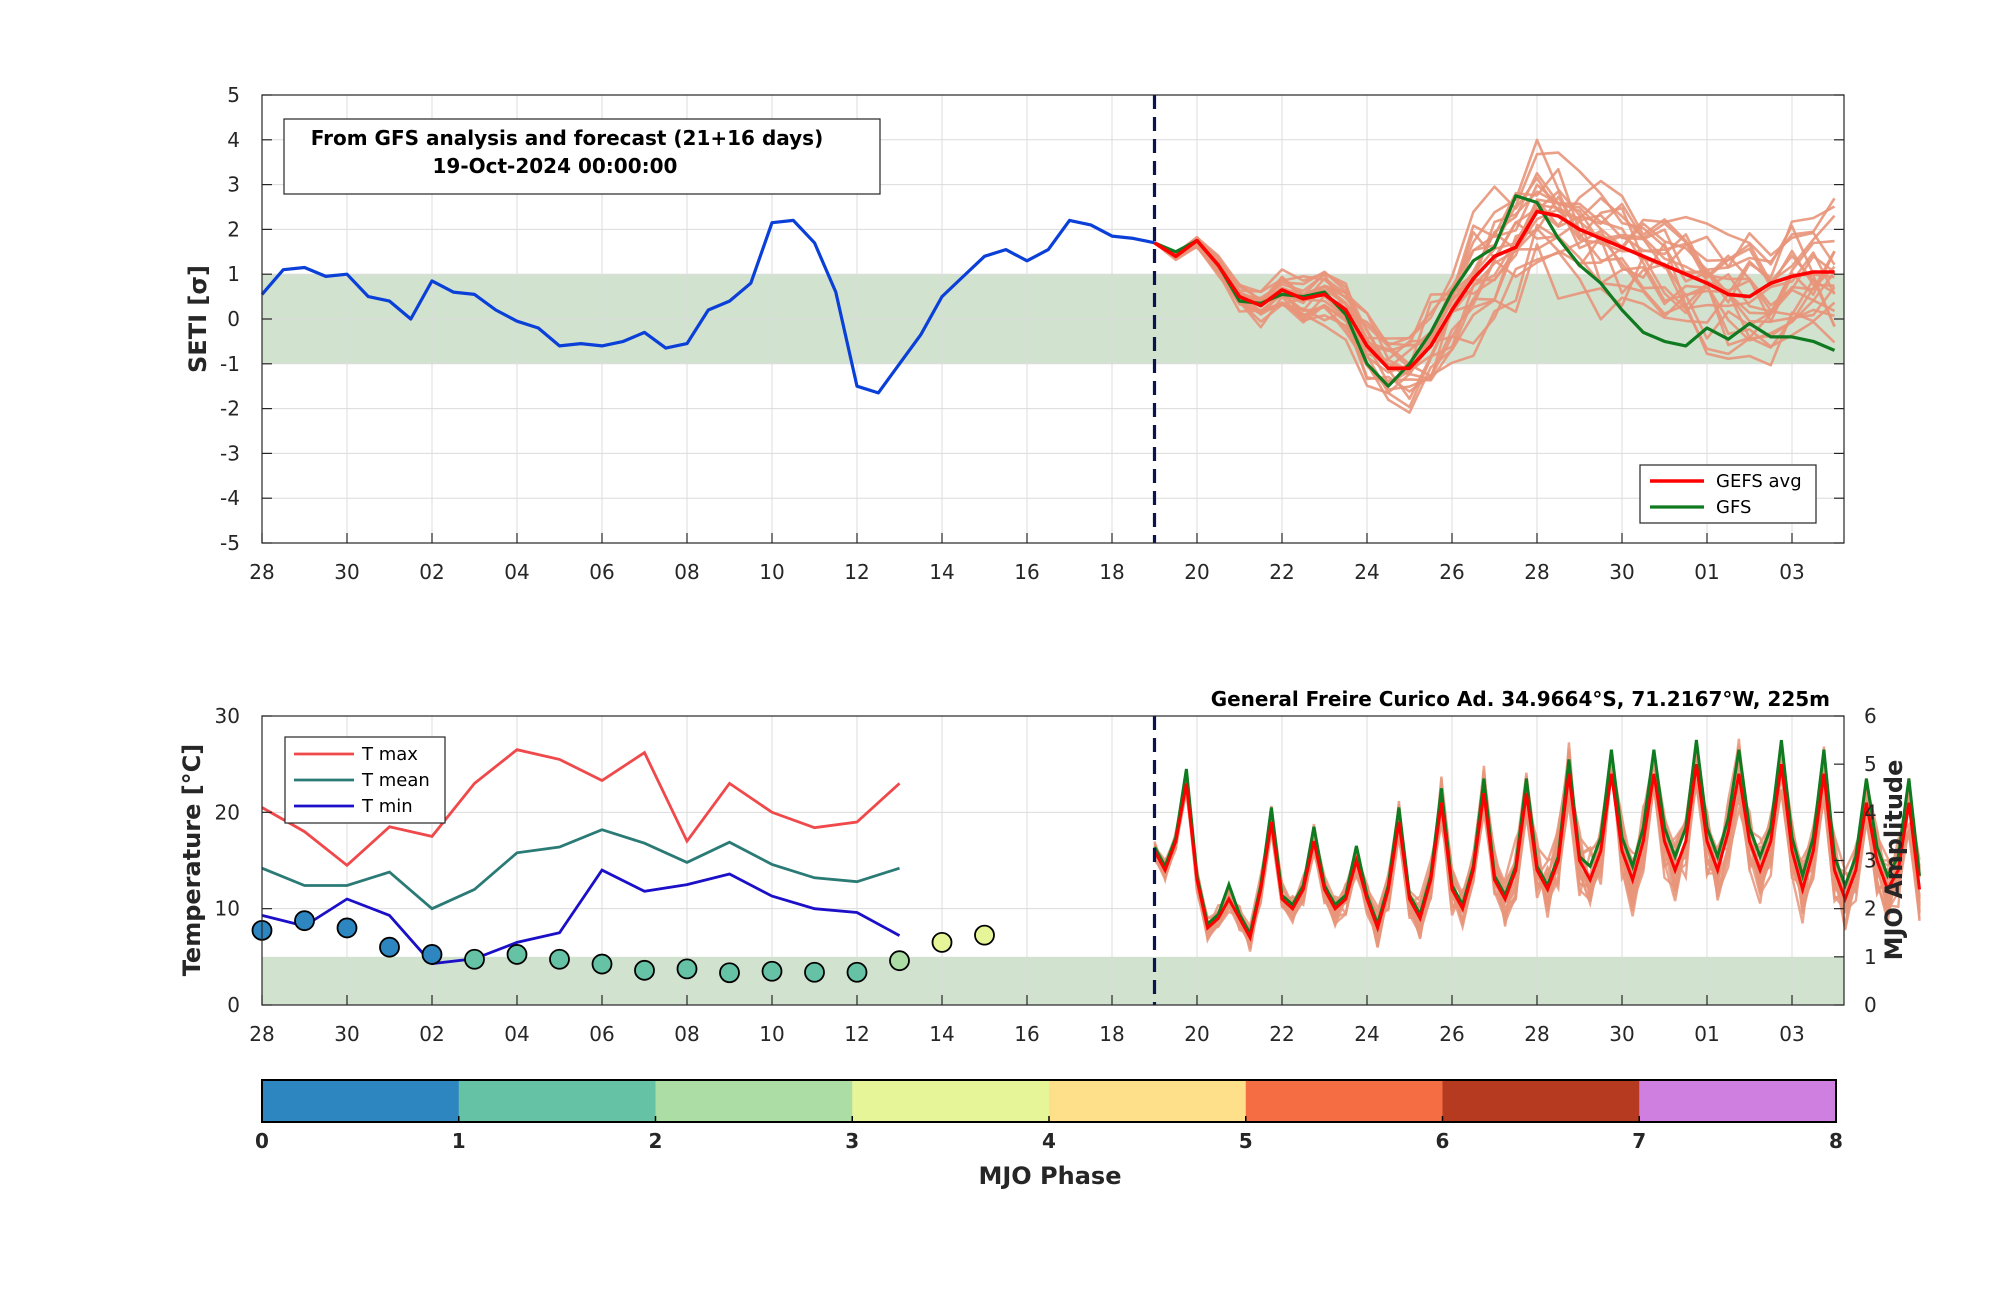  Describe the element at coordinates (230, 409) in the screenshot. I see `y-tick-label: -2` at that location.